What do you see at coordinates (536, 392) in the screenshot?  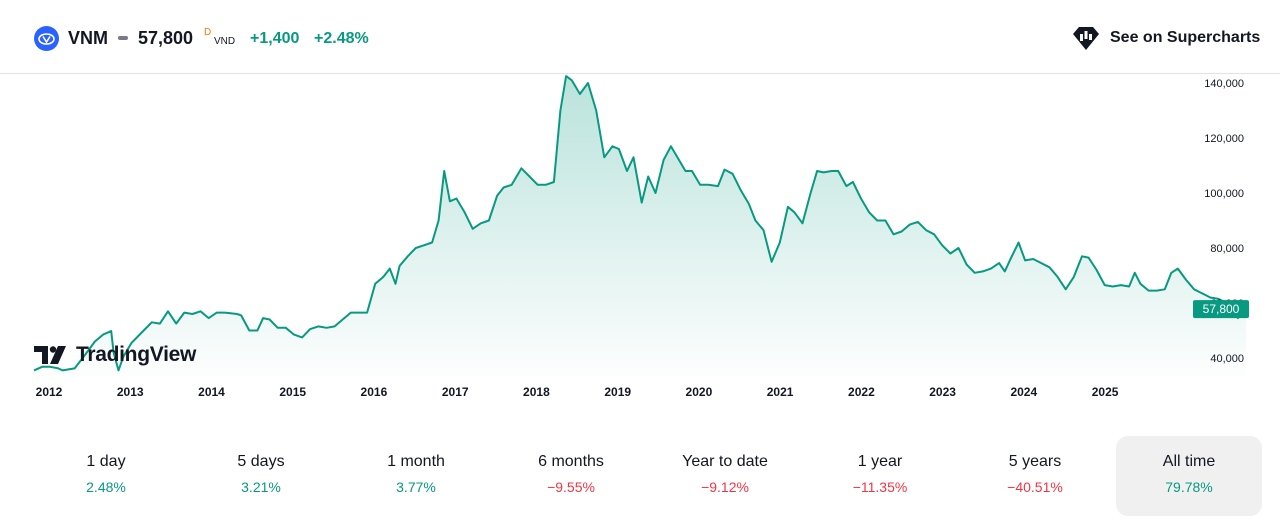 I see `x-tick-label: 2018` at bounding box center [536, 392].